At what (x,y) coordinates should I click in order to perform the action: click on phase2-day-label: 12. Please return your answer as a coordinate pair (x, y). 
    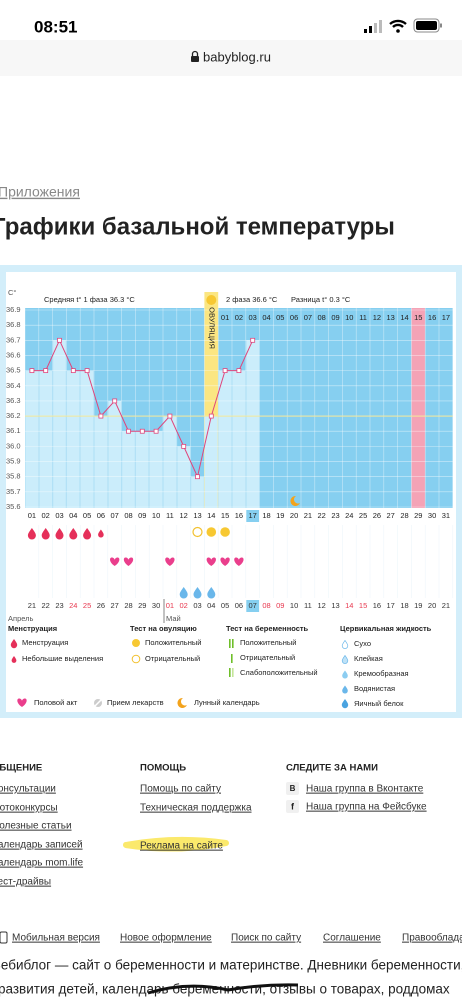
    Looking at the image, I should click on (377, 317).